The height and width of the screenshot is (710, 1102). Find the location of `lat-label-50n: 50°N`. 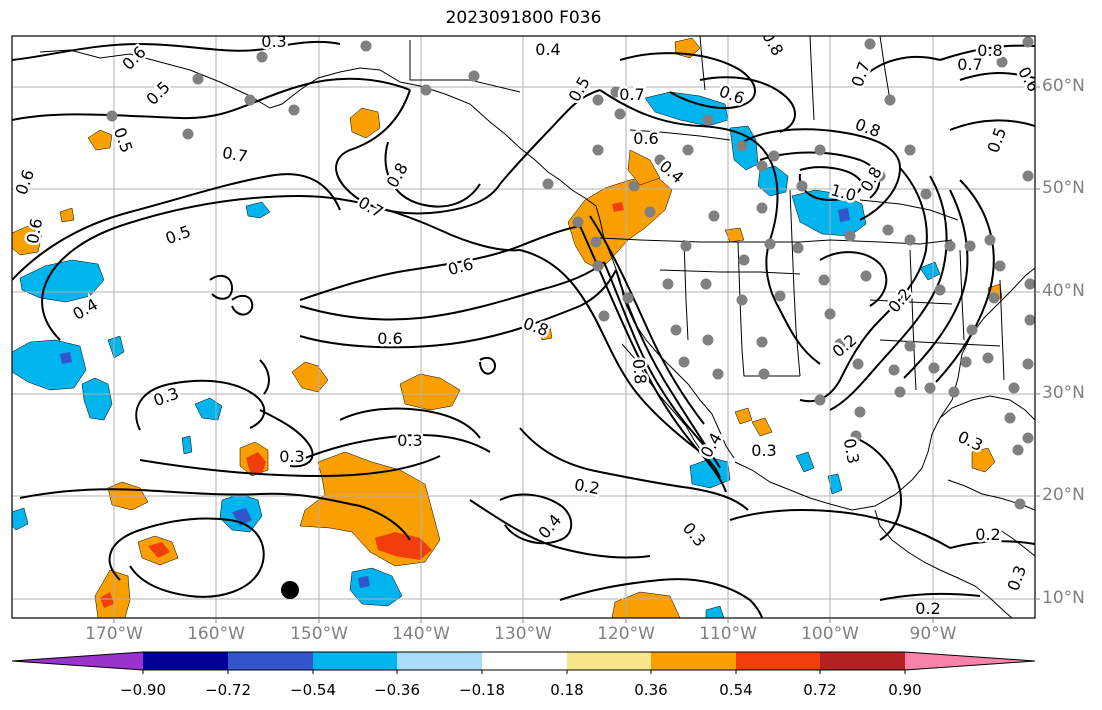

lat-label-50n: 50°N is located at coordinates (1063, 188).